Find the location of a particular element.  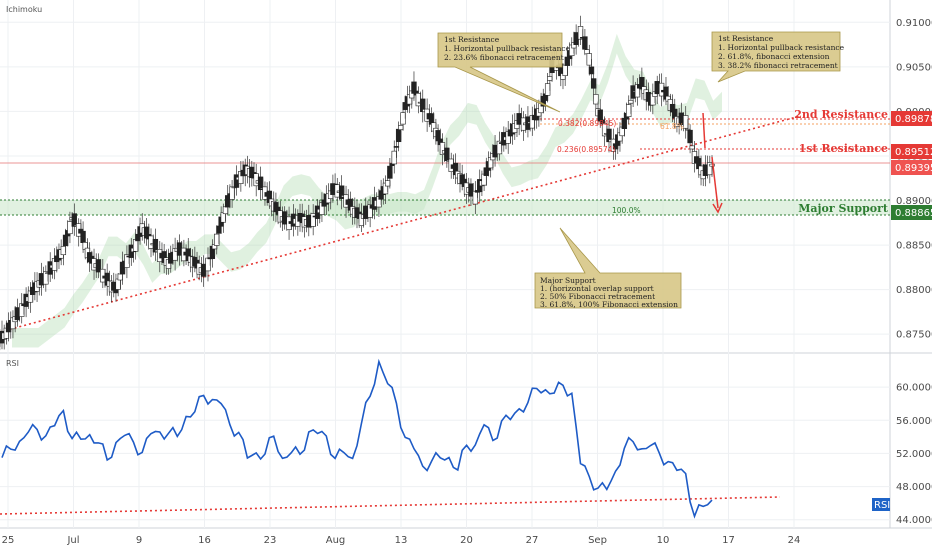

time-tick-label: 13 is located at coordinates (401, 540).